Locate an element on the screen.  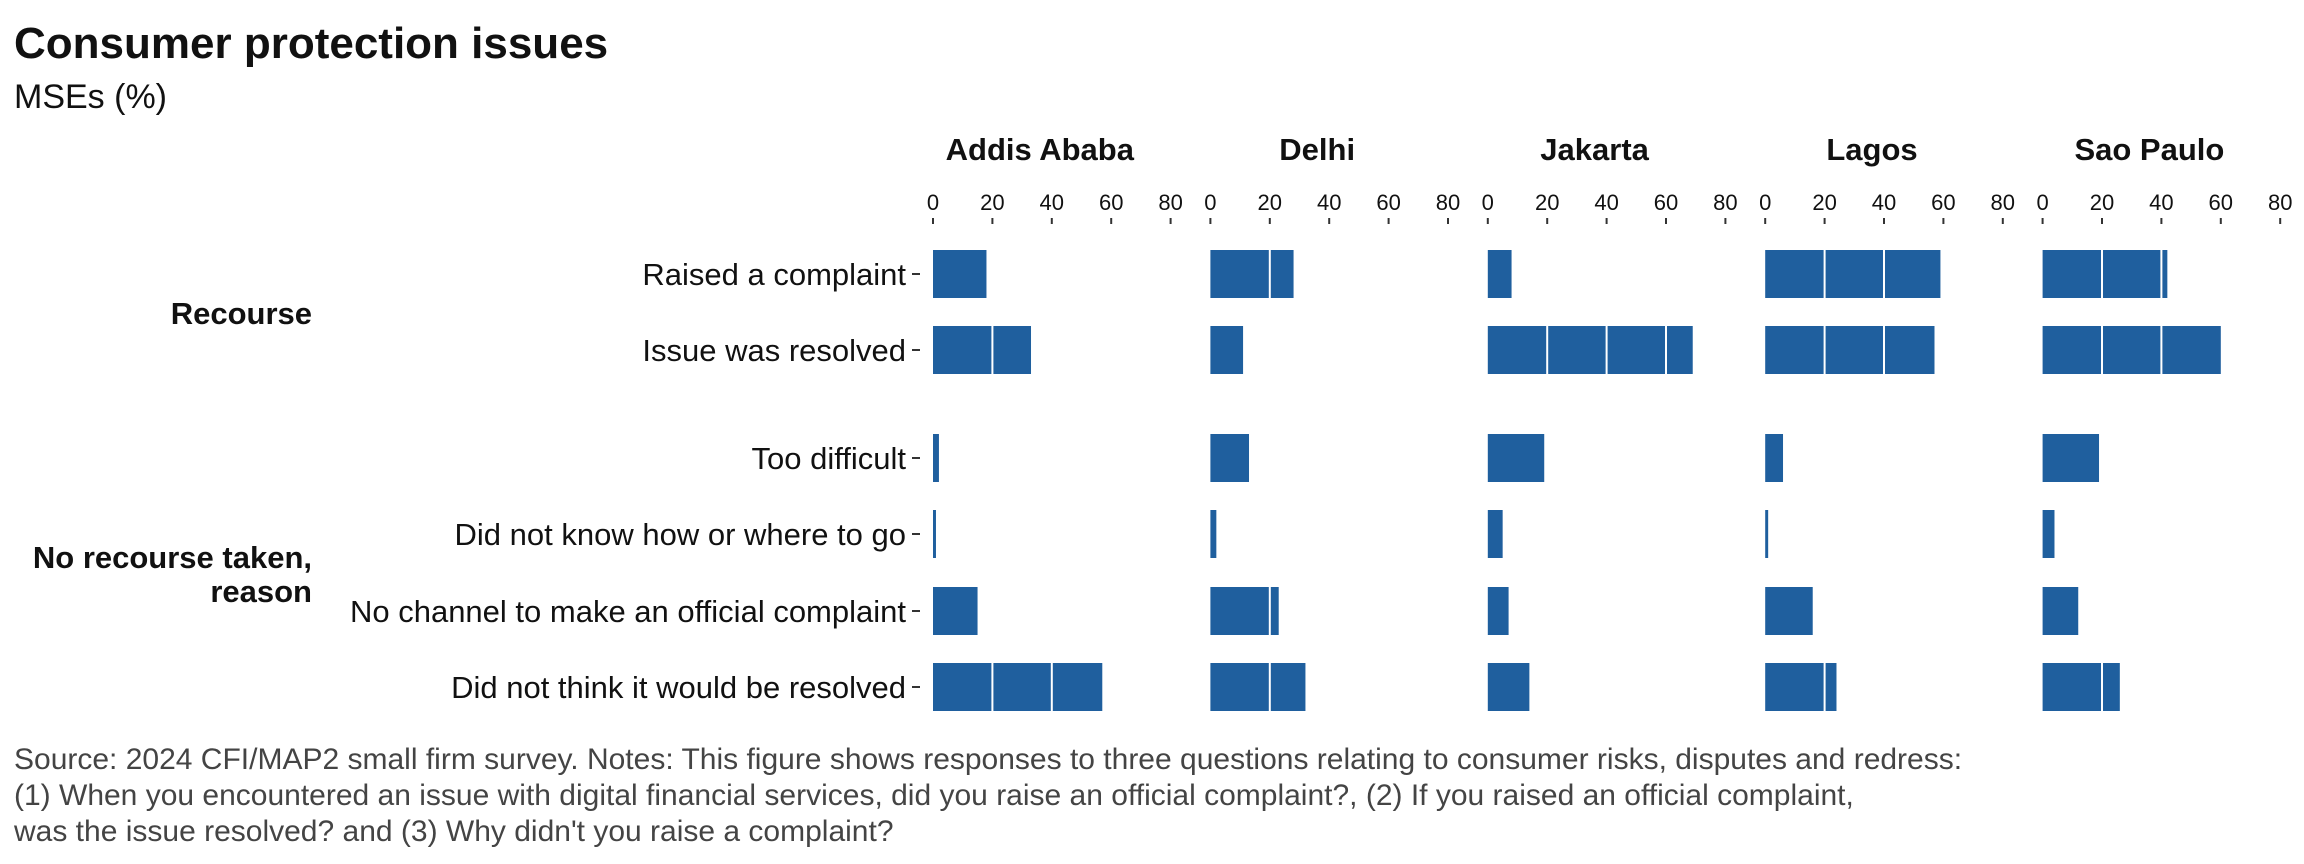
bar-addis-ababa-did-not-know-how-or-where-to-go is located at coordinates (934, 534).